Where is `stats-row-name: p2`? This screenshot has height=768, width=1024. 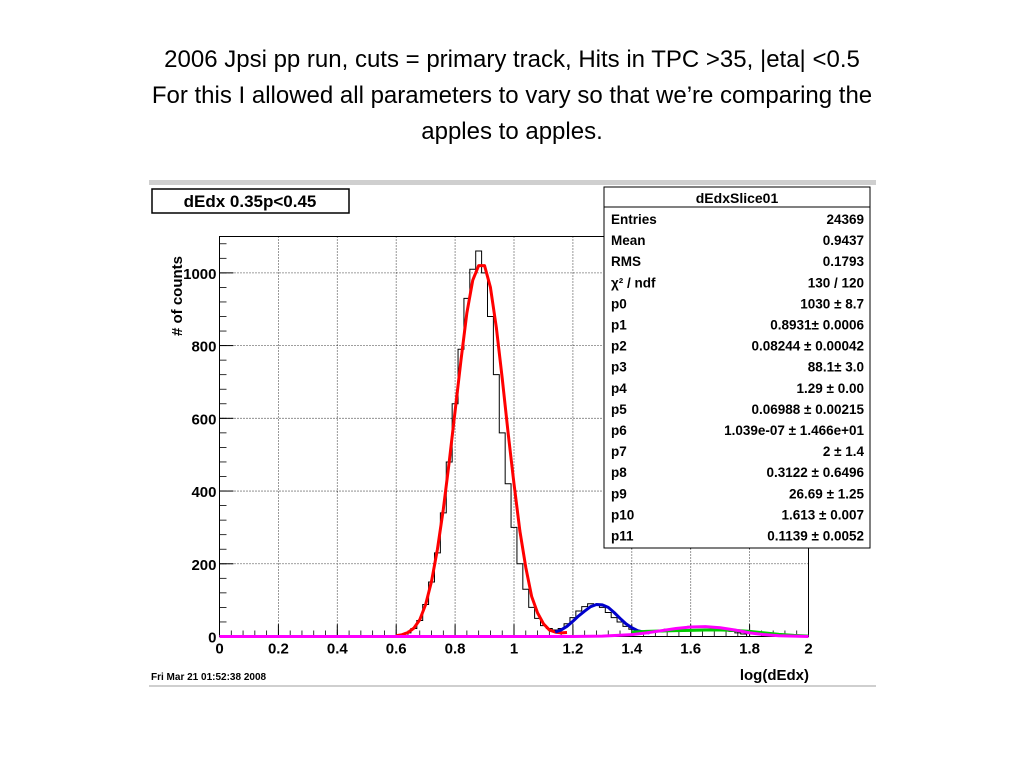 stats-row-name: p2 is located at coordinates (619, 346).